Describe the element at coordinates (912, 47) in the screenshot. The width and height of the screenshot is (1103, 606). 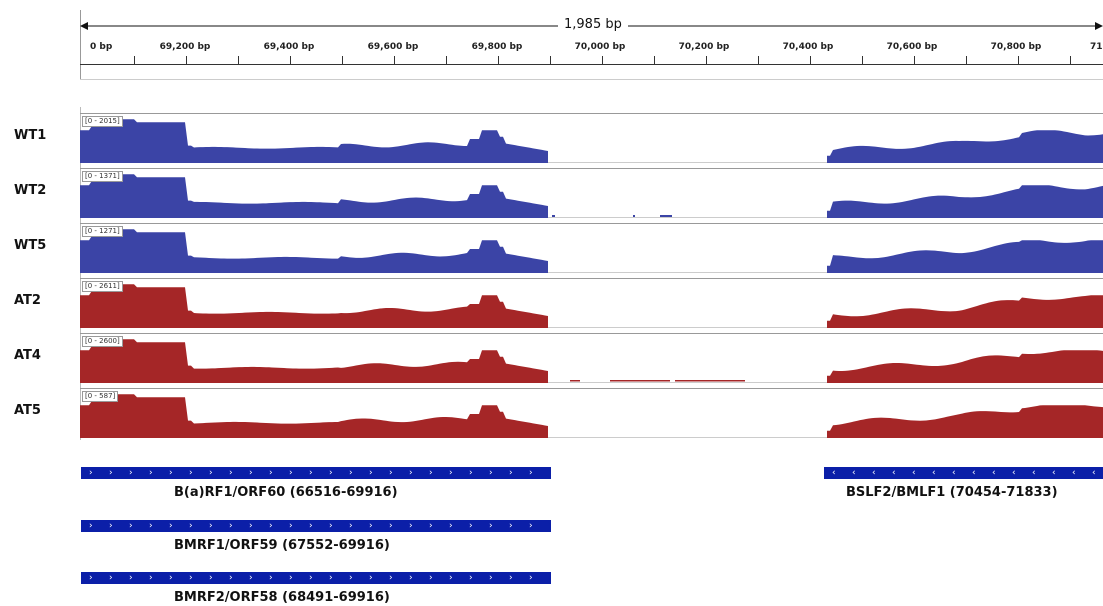
I see `ruler-tick-label: 70,600 bp` at that location.